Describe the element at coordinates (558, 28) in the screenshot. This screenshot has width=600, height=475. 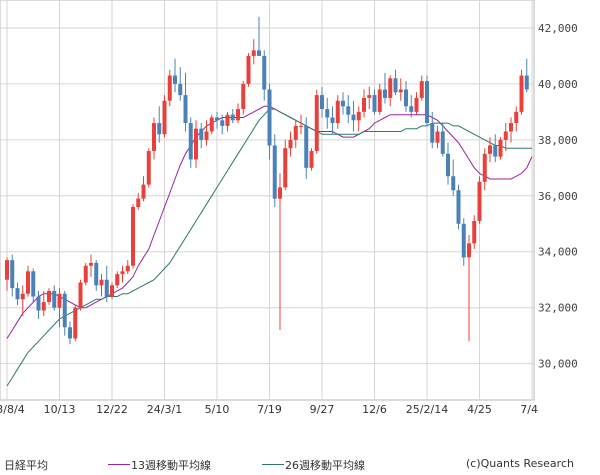
I see `y-tick-label: 42,000` at that location.